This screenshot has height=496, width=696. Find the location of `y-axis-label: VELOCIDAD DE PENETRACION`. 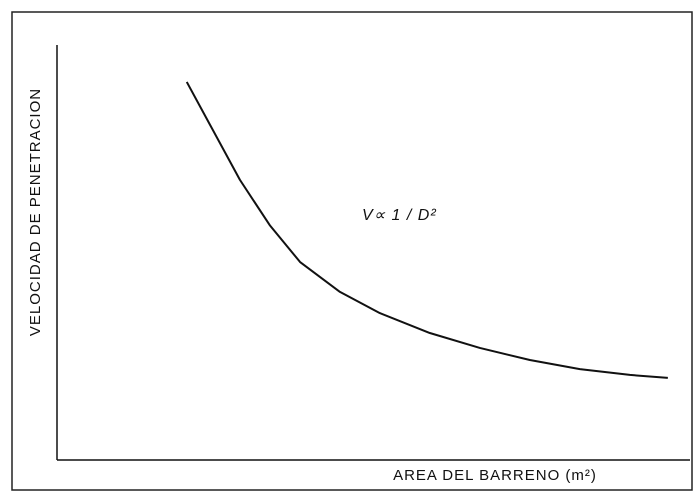

y-axis-label: VELOCIDAD DE PENETRACION is located at coordinates (35, 212).